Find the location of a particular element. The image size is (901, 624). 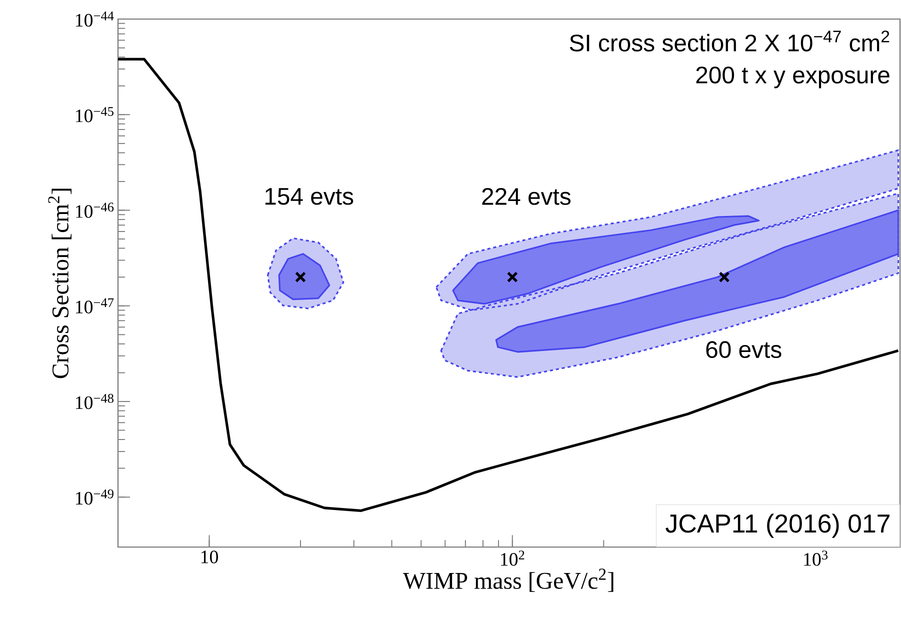

y-tick-label: 10$^{−45}$ is located at coordinates (95, 114).